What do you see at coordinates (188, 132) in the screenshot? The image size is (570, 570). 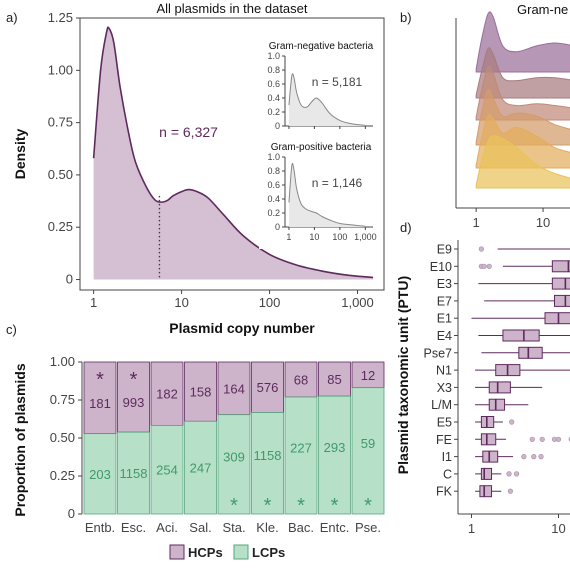 I see `n-annotation-a: n = 6,327` at bounding box center [188, 132].